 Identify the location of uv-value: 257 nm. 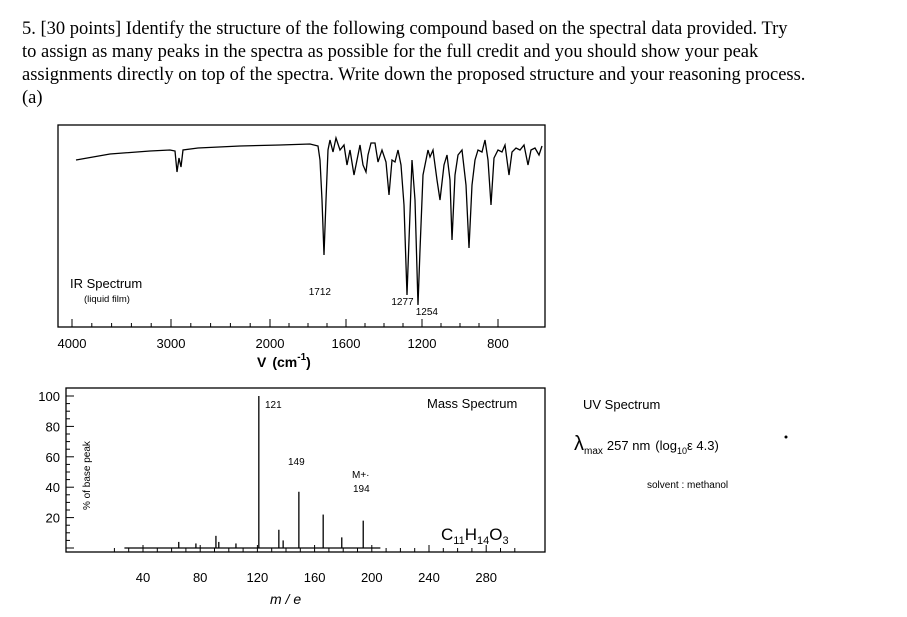
(628, 445).